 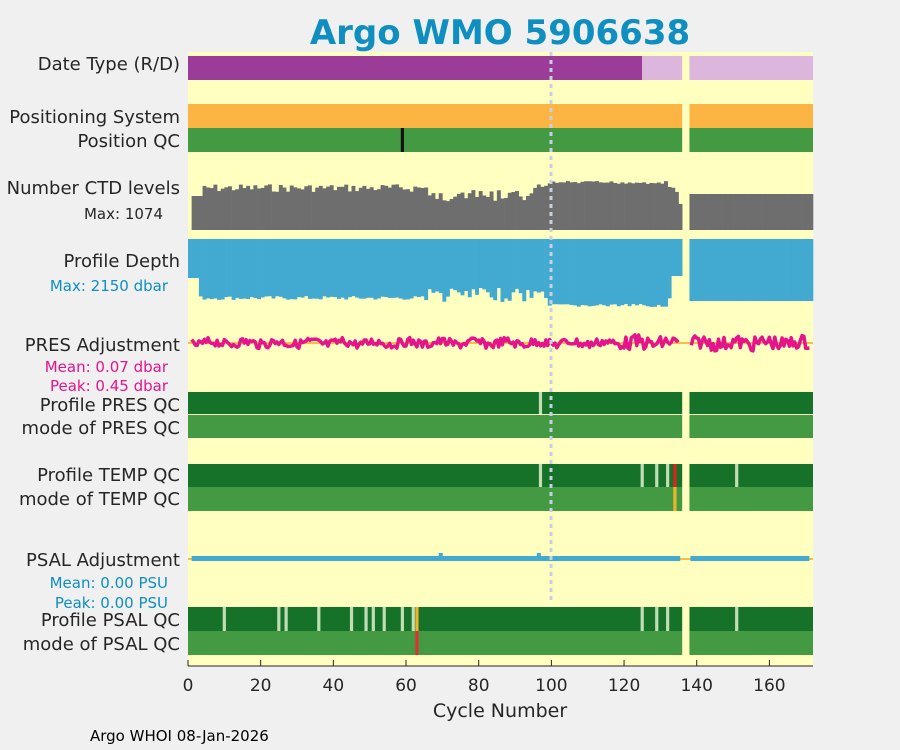 What do you see at coordinates (751, 619) in the screenshot?
I see `profile-psal-qc-band` at bounding box center [751, 619].